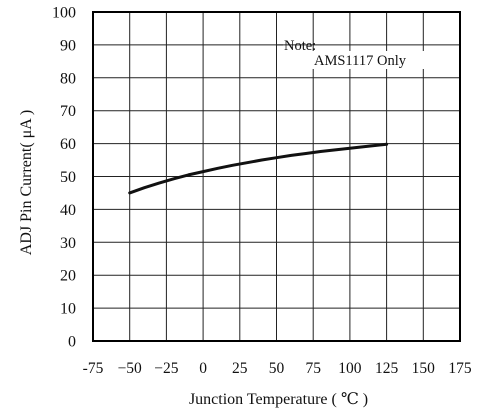  What do you see at coordinates (240, 368) in the screenshot?
I see `x-tick-label: 25` at bounding box center [240, 368].